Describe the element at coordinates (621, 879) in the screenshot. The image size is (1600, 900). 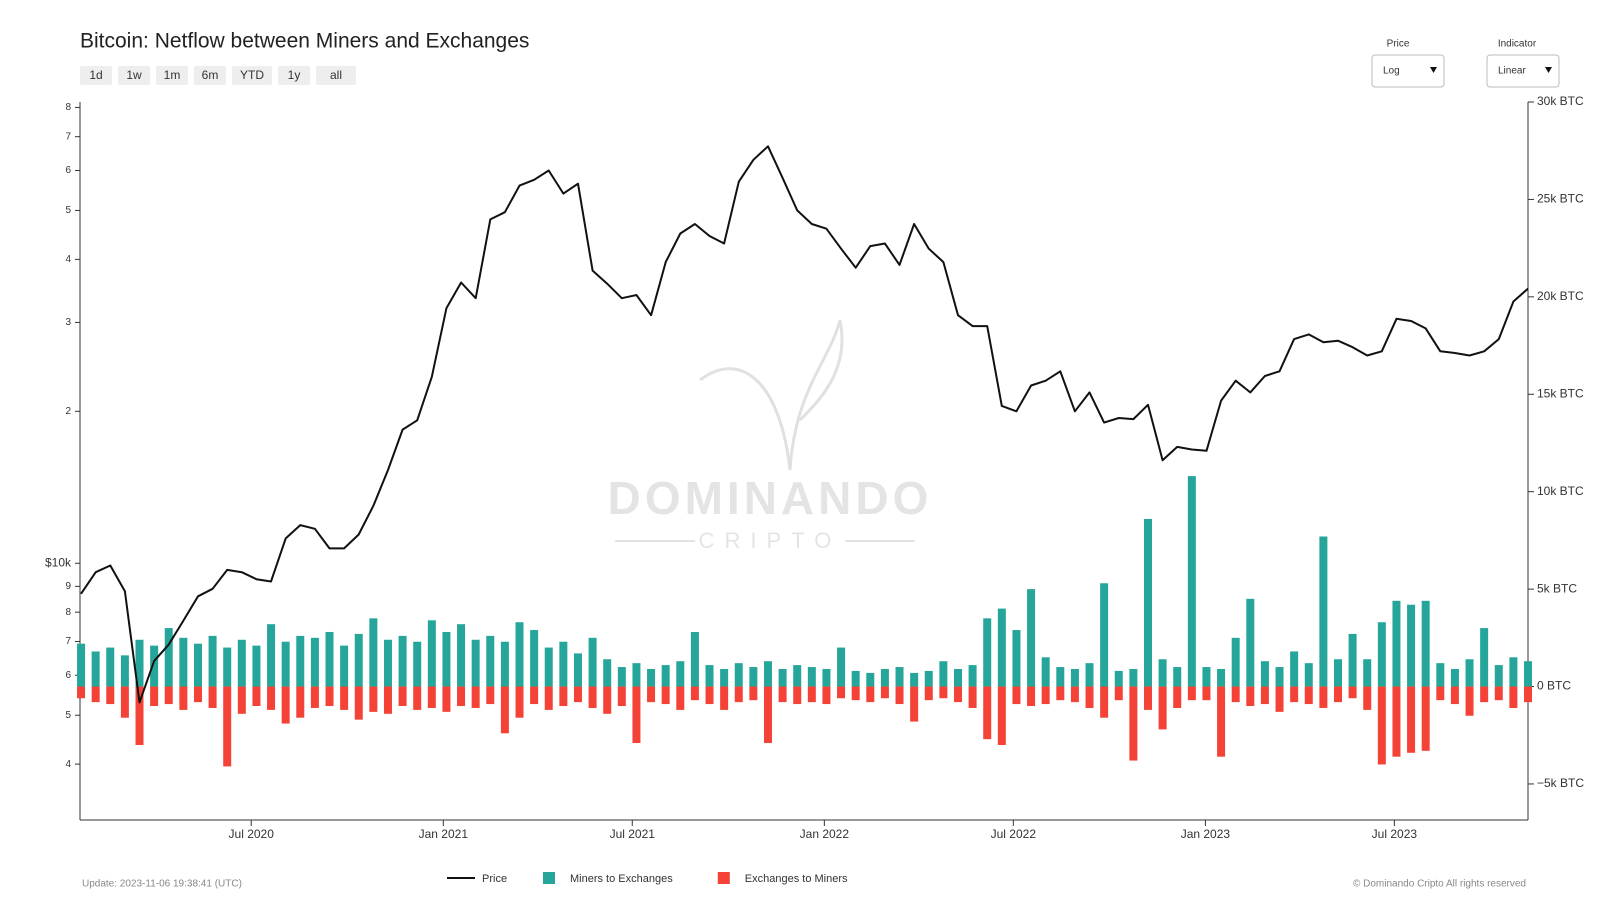
I see `legend-label: Miners to Exchanges` at that location.